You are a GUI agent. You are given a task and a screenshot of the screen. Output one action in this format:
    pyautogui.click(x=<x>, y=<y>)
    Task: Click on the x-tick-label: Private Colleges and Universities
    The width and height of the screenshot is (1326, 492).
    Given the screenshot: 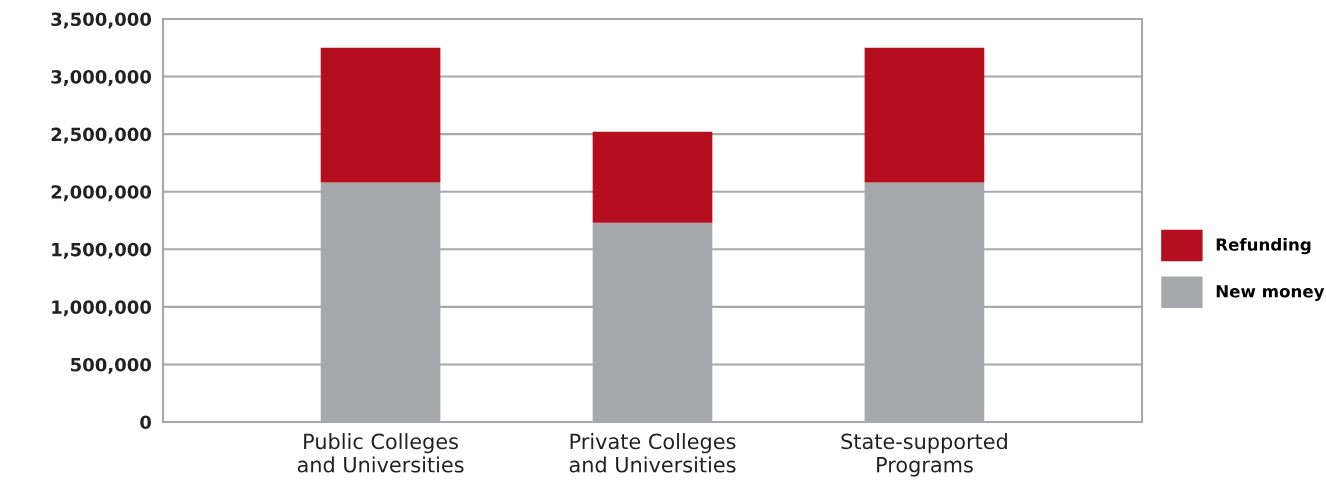 What is the action you would take?
    pyautogui.click(x=652, y=453)
    